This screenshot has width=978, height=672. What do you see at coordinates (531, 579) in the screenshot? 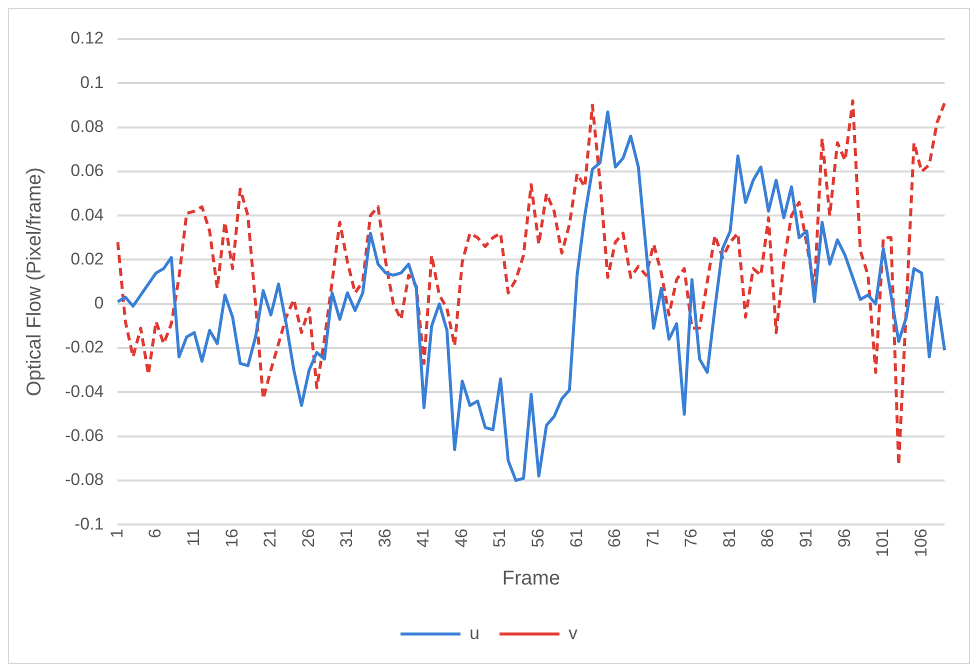
I see `x-axis-title: Frame` at bounding box center [531, 579].